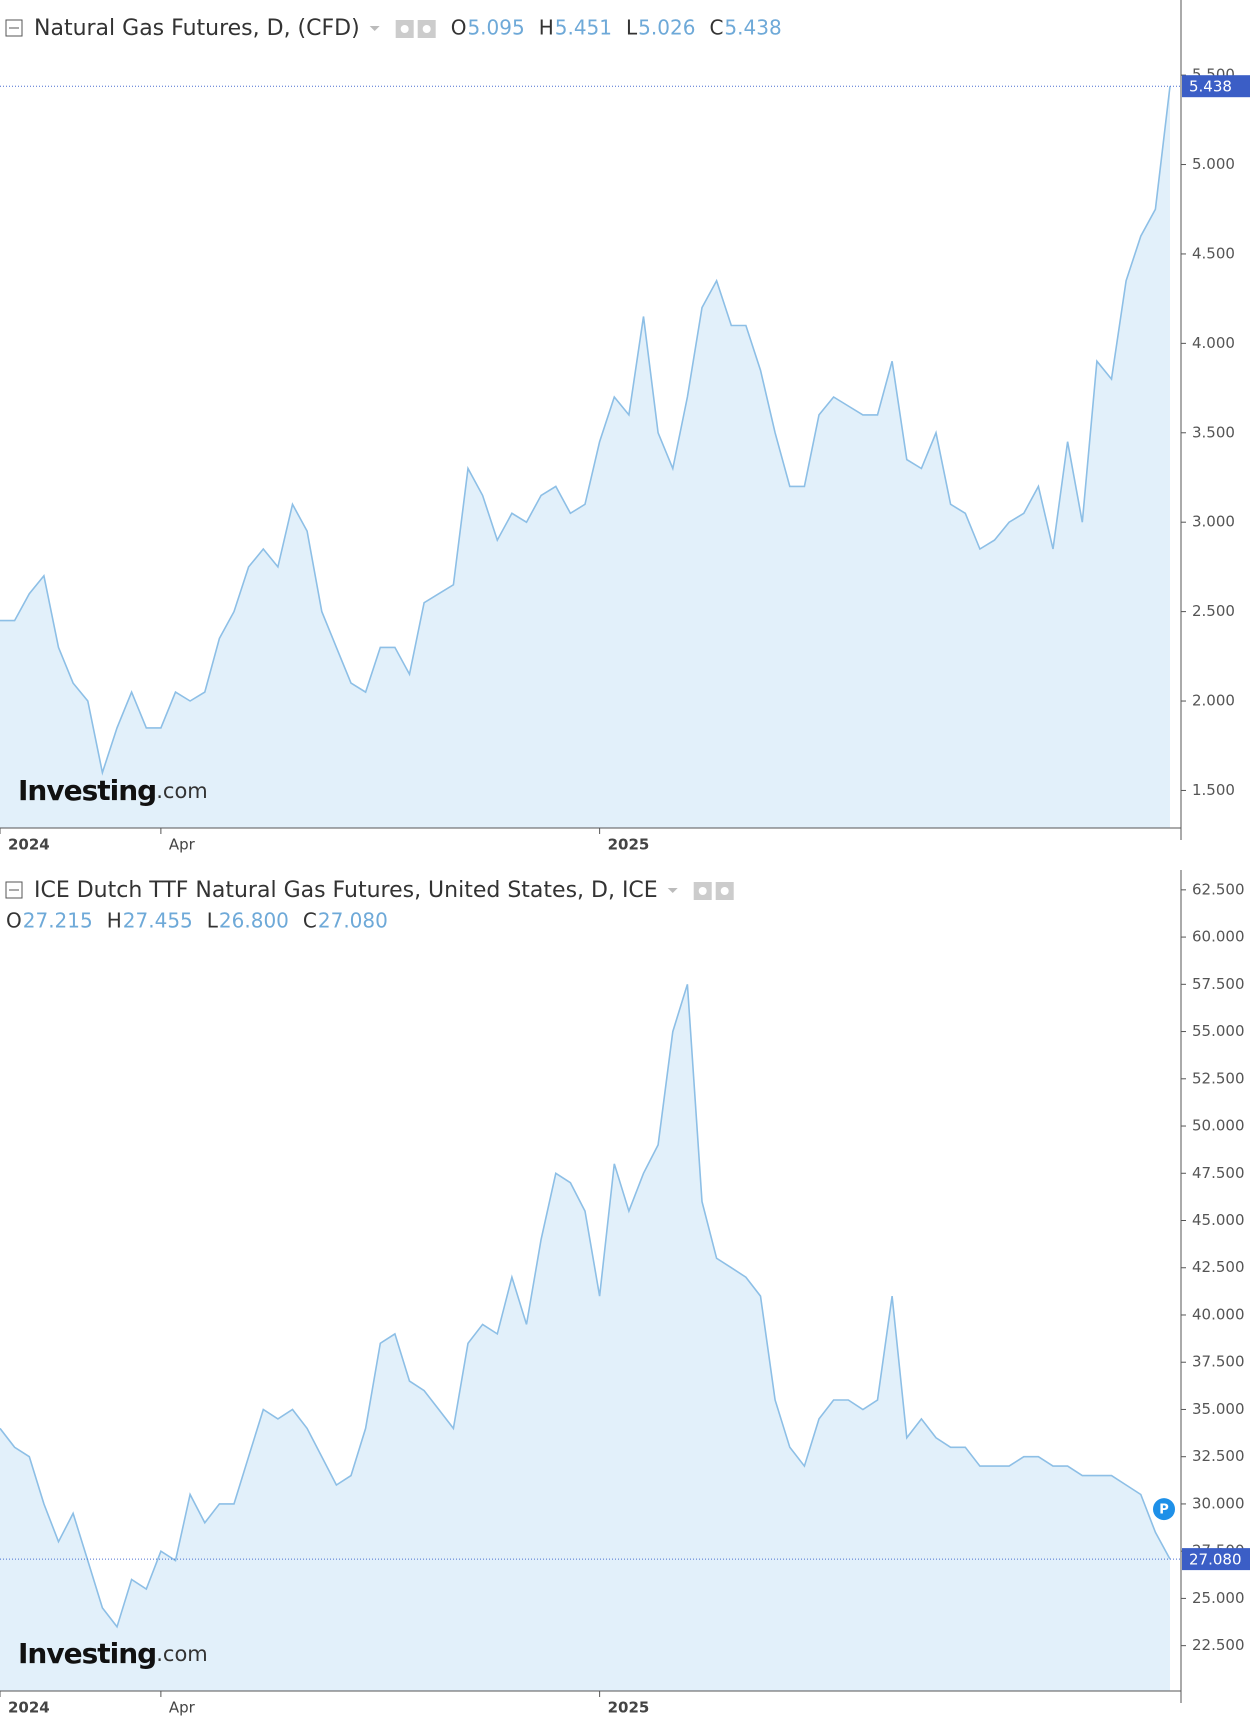  I want to click on y-tick-label: 57.500, so click(1218, 984).